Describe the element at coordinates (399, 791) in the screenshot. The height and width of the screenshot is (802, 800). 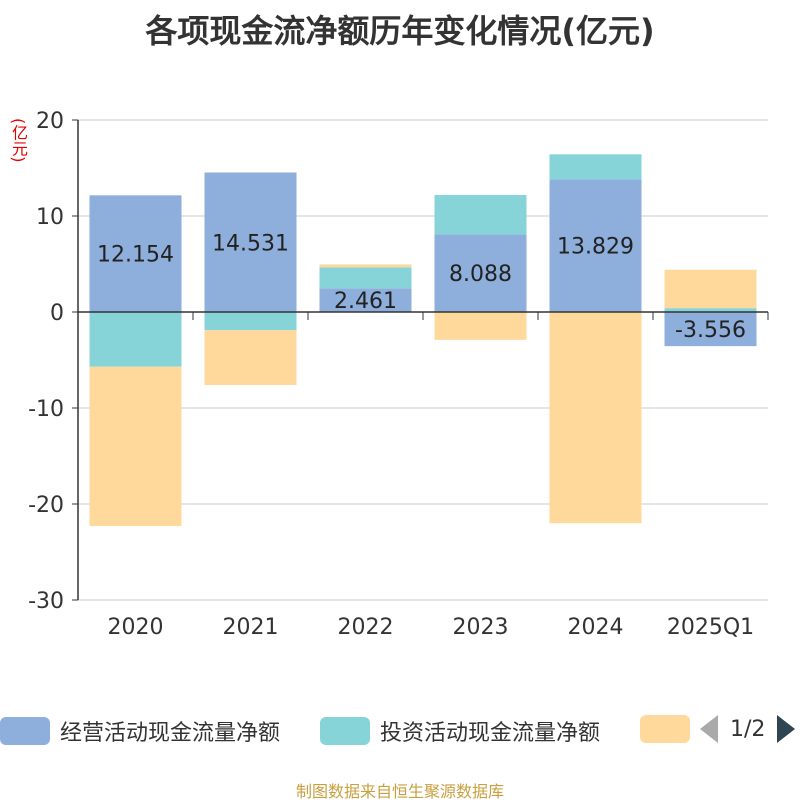
I see `data-source: 制图数据来自恒生聚源数据库` at that location.